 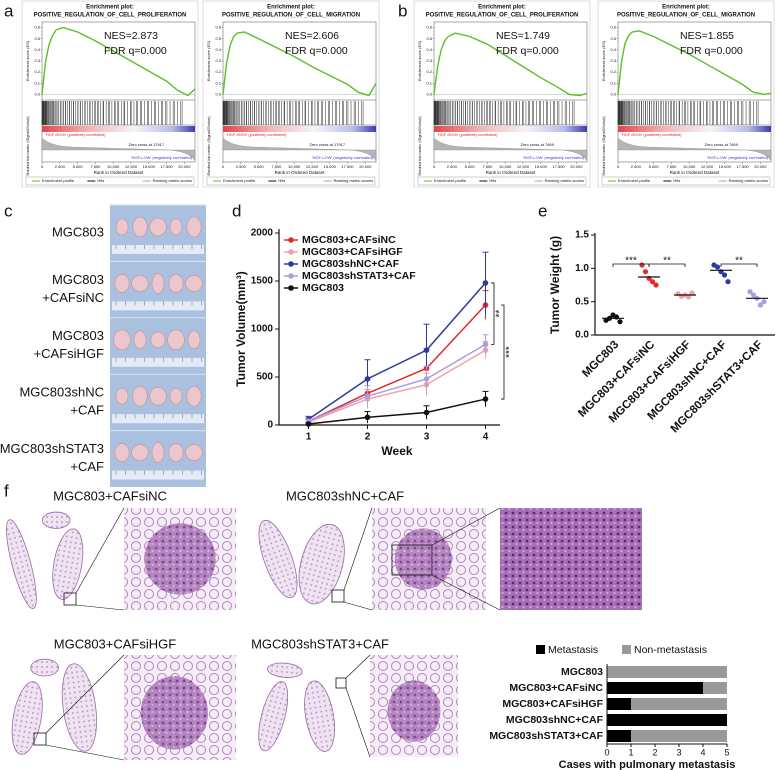 I want to click on y-axis-label: Enrichment score (ES), so click(x=603, y=60).